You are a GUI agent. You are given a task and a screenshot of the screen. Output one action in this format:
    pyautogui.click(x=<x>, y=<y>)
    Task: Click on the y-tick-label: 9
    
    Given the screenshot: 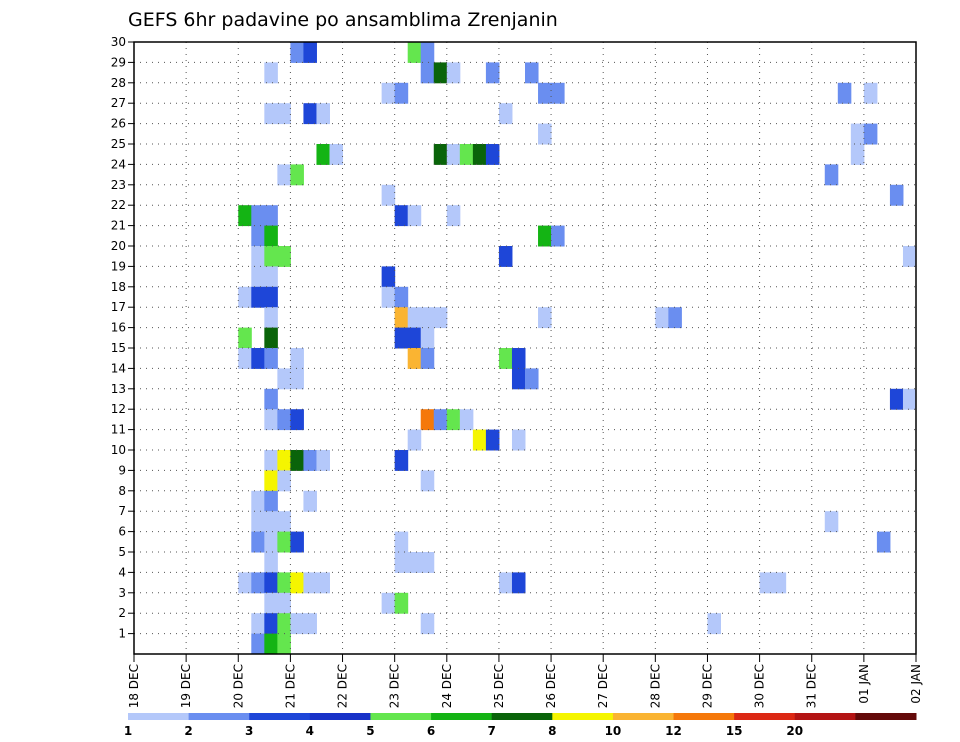 What is the action you would take?
    pyautogui.click(x=122, y=470)
    